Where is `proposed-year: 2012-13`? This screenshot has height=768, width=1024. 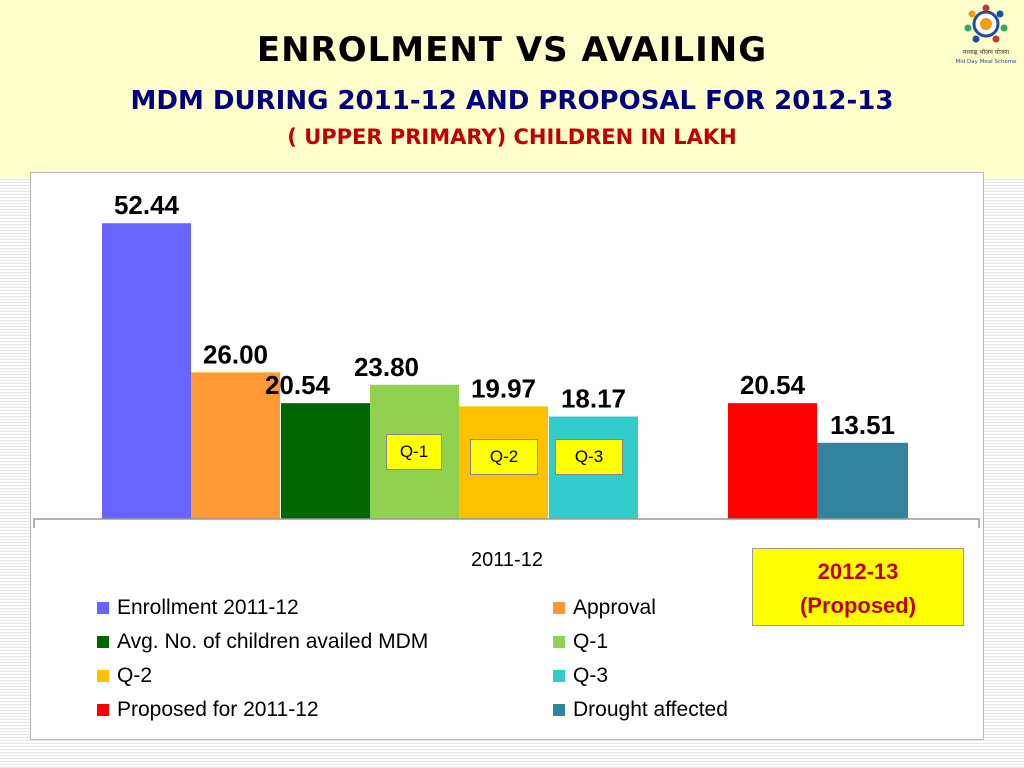 proposed-year: 2012-13 is located at coordinates (858, 571).